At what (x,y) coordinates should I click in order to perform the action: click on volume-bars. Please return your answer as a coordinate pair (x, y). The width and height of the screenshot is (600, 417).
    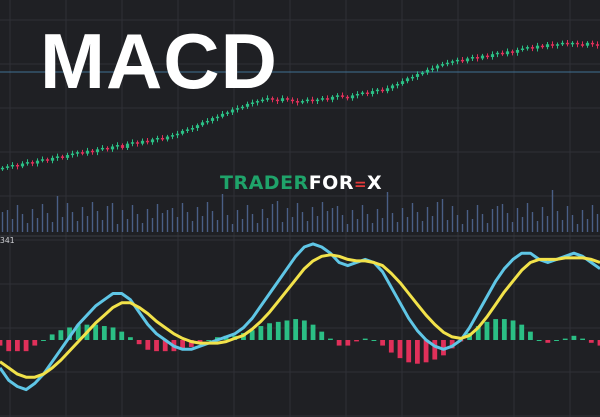
    Looking at the image, I should click on (300, 211).